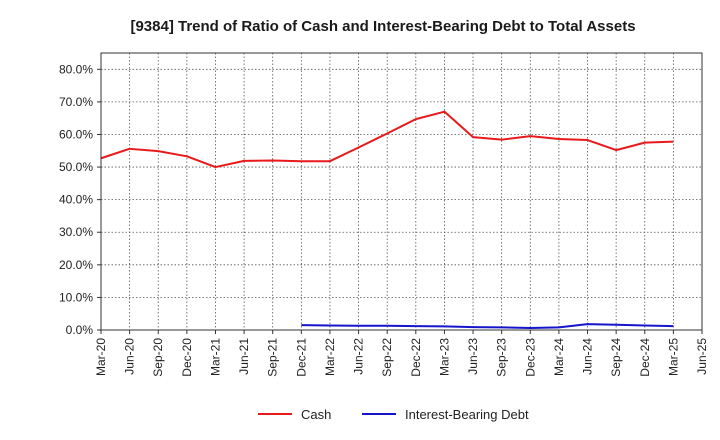 This screenshot has width=720, height=440. I want to click on y-tick-label: 40.0%, so click(76, 200).